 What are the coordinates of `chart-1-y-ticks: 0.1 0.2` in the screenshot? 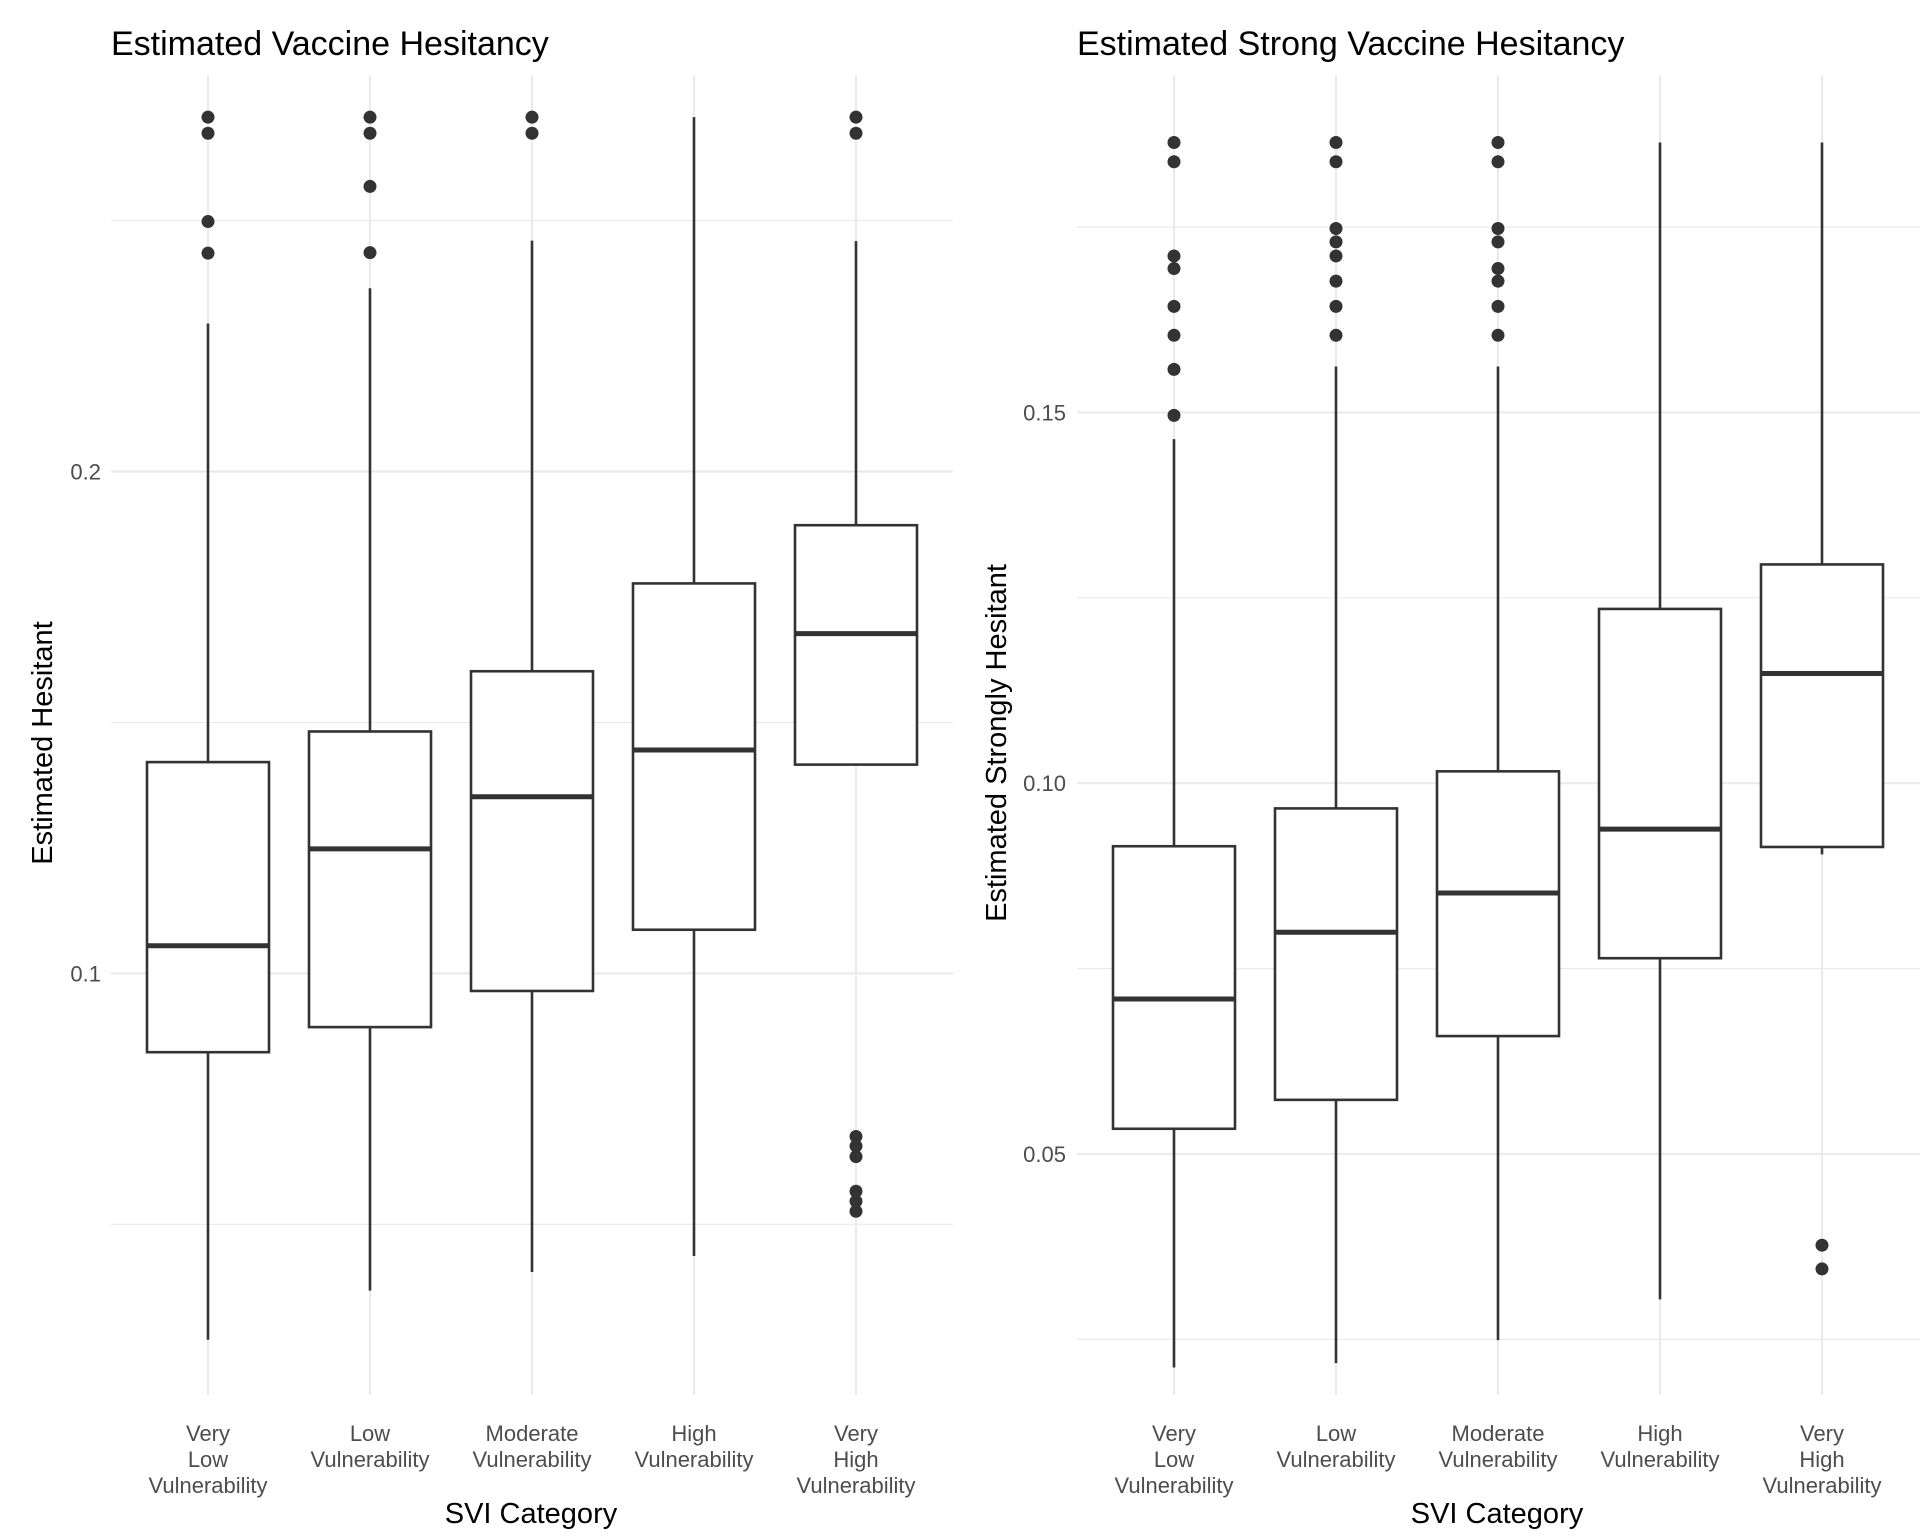 It's located at (85, 723).